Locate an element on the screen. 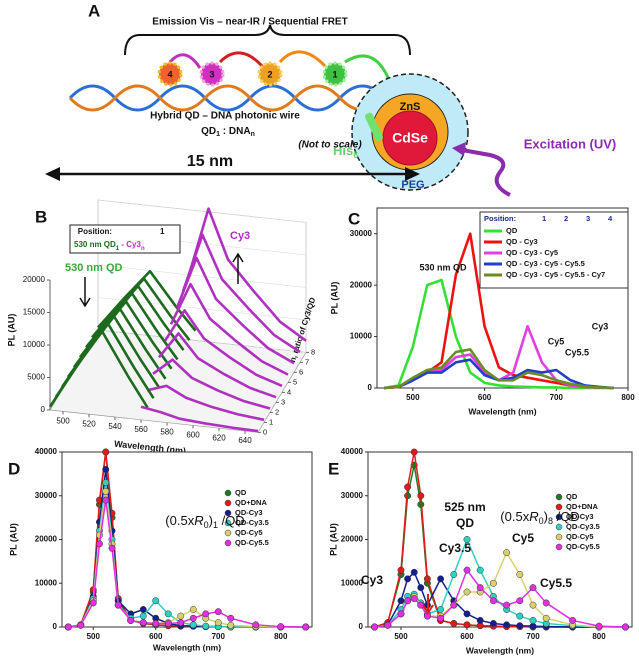 The height and width of the screenshot is (664, 639). legend-label: QD - Cy3 - Cy5 is located at coordinates (532, 252).